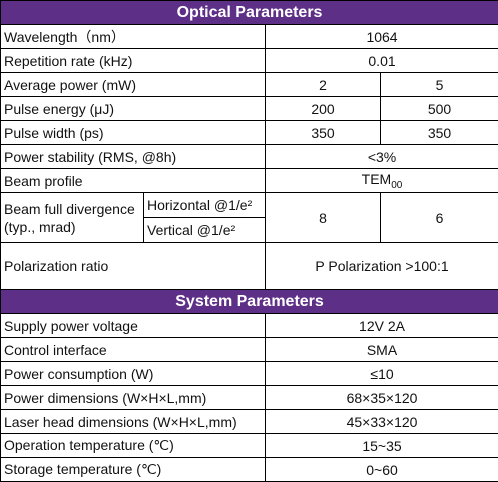  What do you see at coordinates (133, 422) in the screenshot?
I see `param-label: Laser head dimensions (W×H×L,mm)` at bounding box center [133, 422].